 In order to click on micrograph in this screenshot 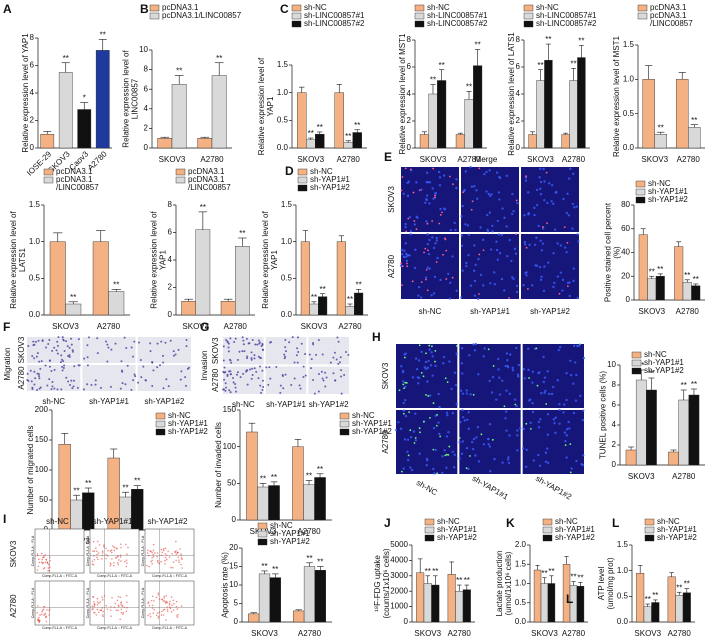, I will do `click(427, 442)`.